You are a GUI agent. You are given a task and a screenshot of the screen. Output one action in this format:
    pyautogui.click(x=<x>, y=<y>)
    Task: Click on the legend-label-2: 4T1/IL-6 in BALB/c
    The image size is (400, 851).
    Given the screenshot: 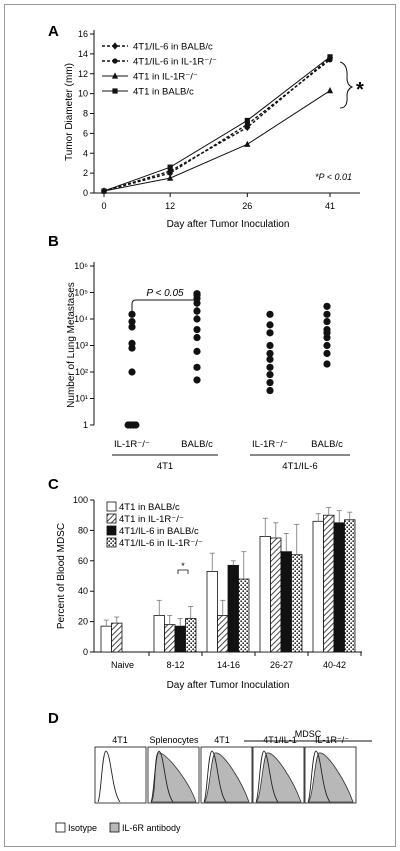 What is the action you would take?
    pyautogui.click(x=159, y=531)
    